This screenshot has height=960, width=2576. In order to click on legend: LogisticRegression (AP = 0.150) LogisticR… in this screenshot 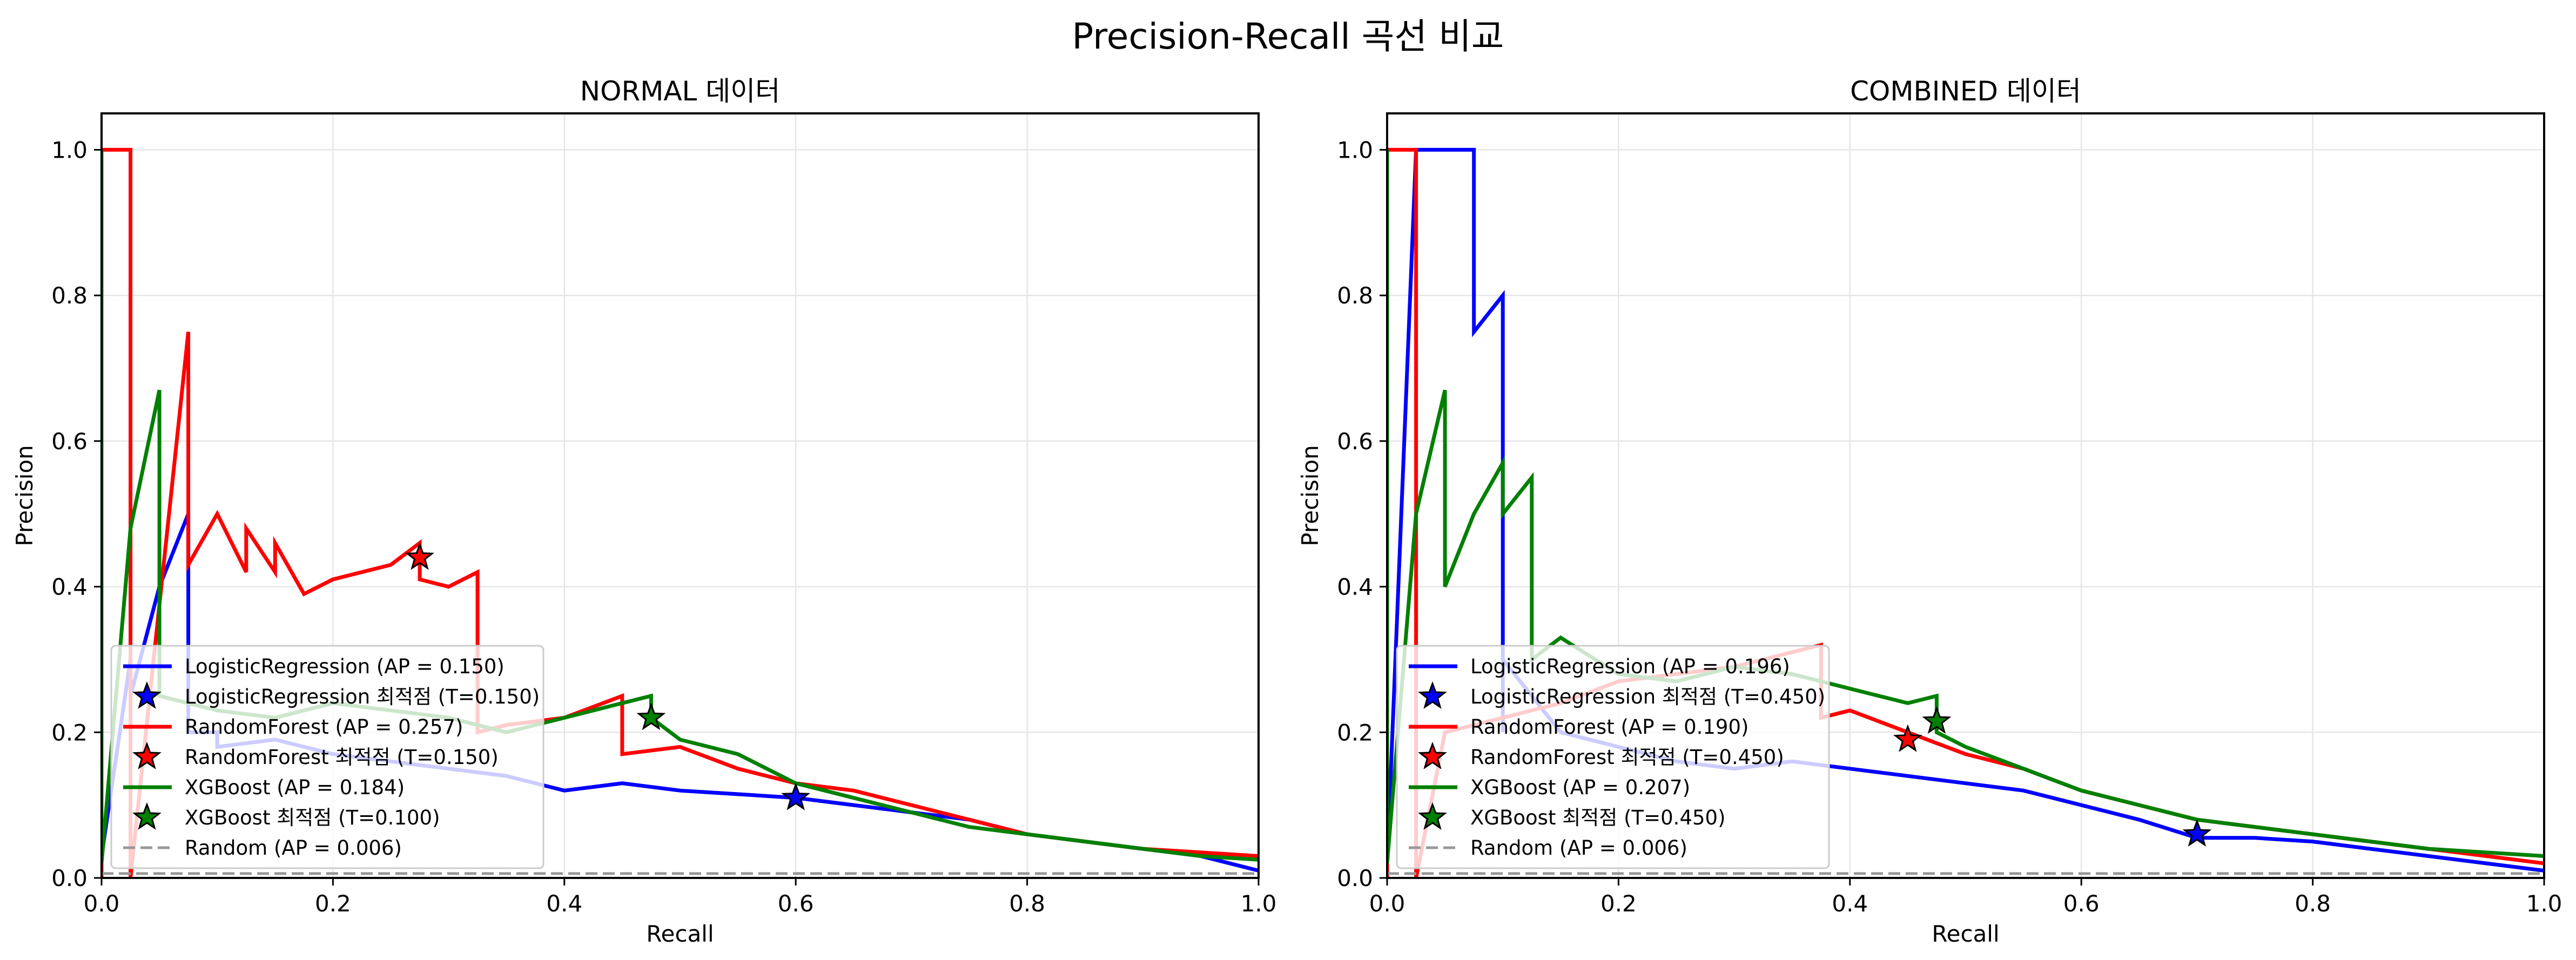, I will do `click(327, 757)`.